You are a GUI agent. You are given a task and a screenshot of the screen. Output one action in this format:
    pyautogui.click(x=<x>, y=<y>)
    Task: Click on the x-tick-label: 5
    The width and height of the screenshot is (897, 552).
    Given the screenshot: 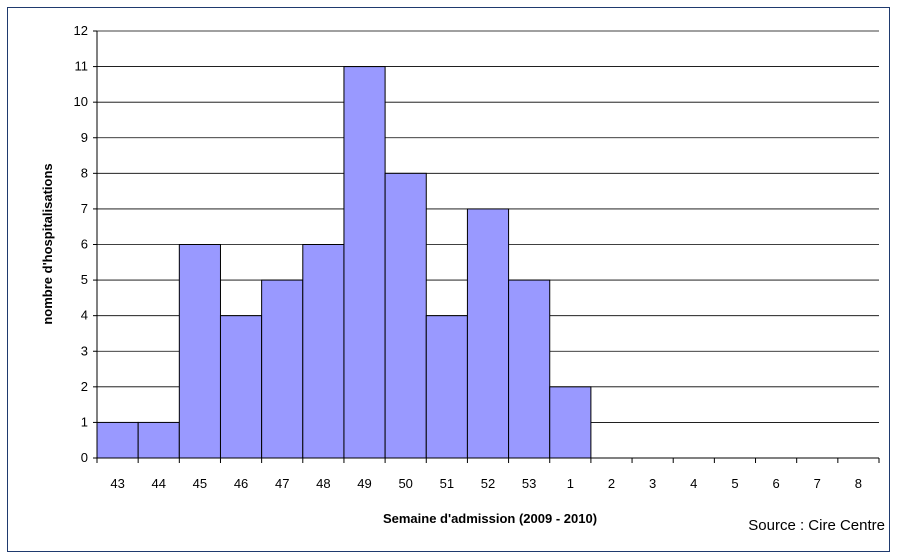 What is the action you would take?
    pyautogui.click(x=734, y=483)
    